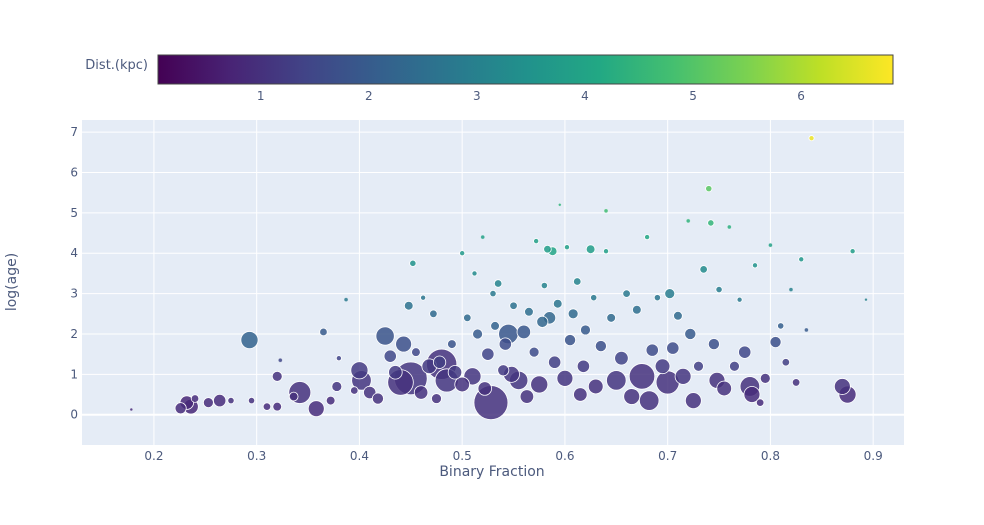 This screenshot has width=984, height=525. I want to click on y-tick-label: 4, so click(74, 253).